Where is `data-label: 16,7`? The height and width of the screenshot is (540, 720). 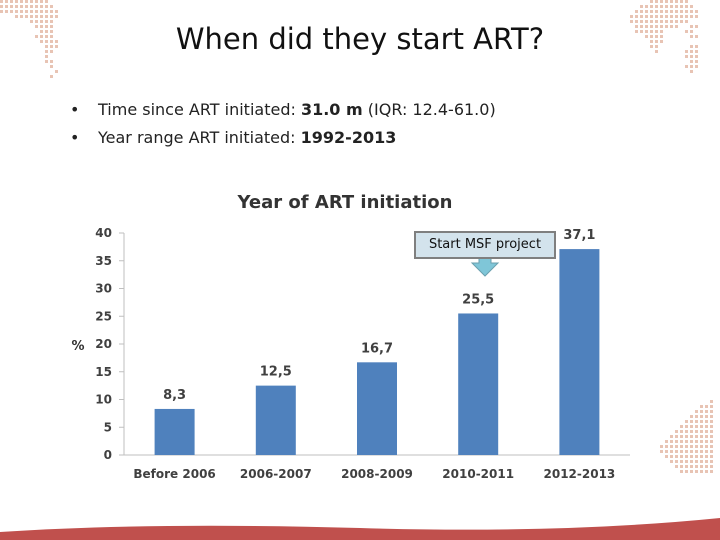 data-label: 16,7 is located at coordinates (377, 348).